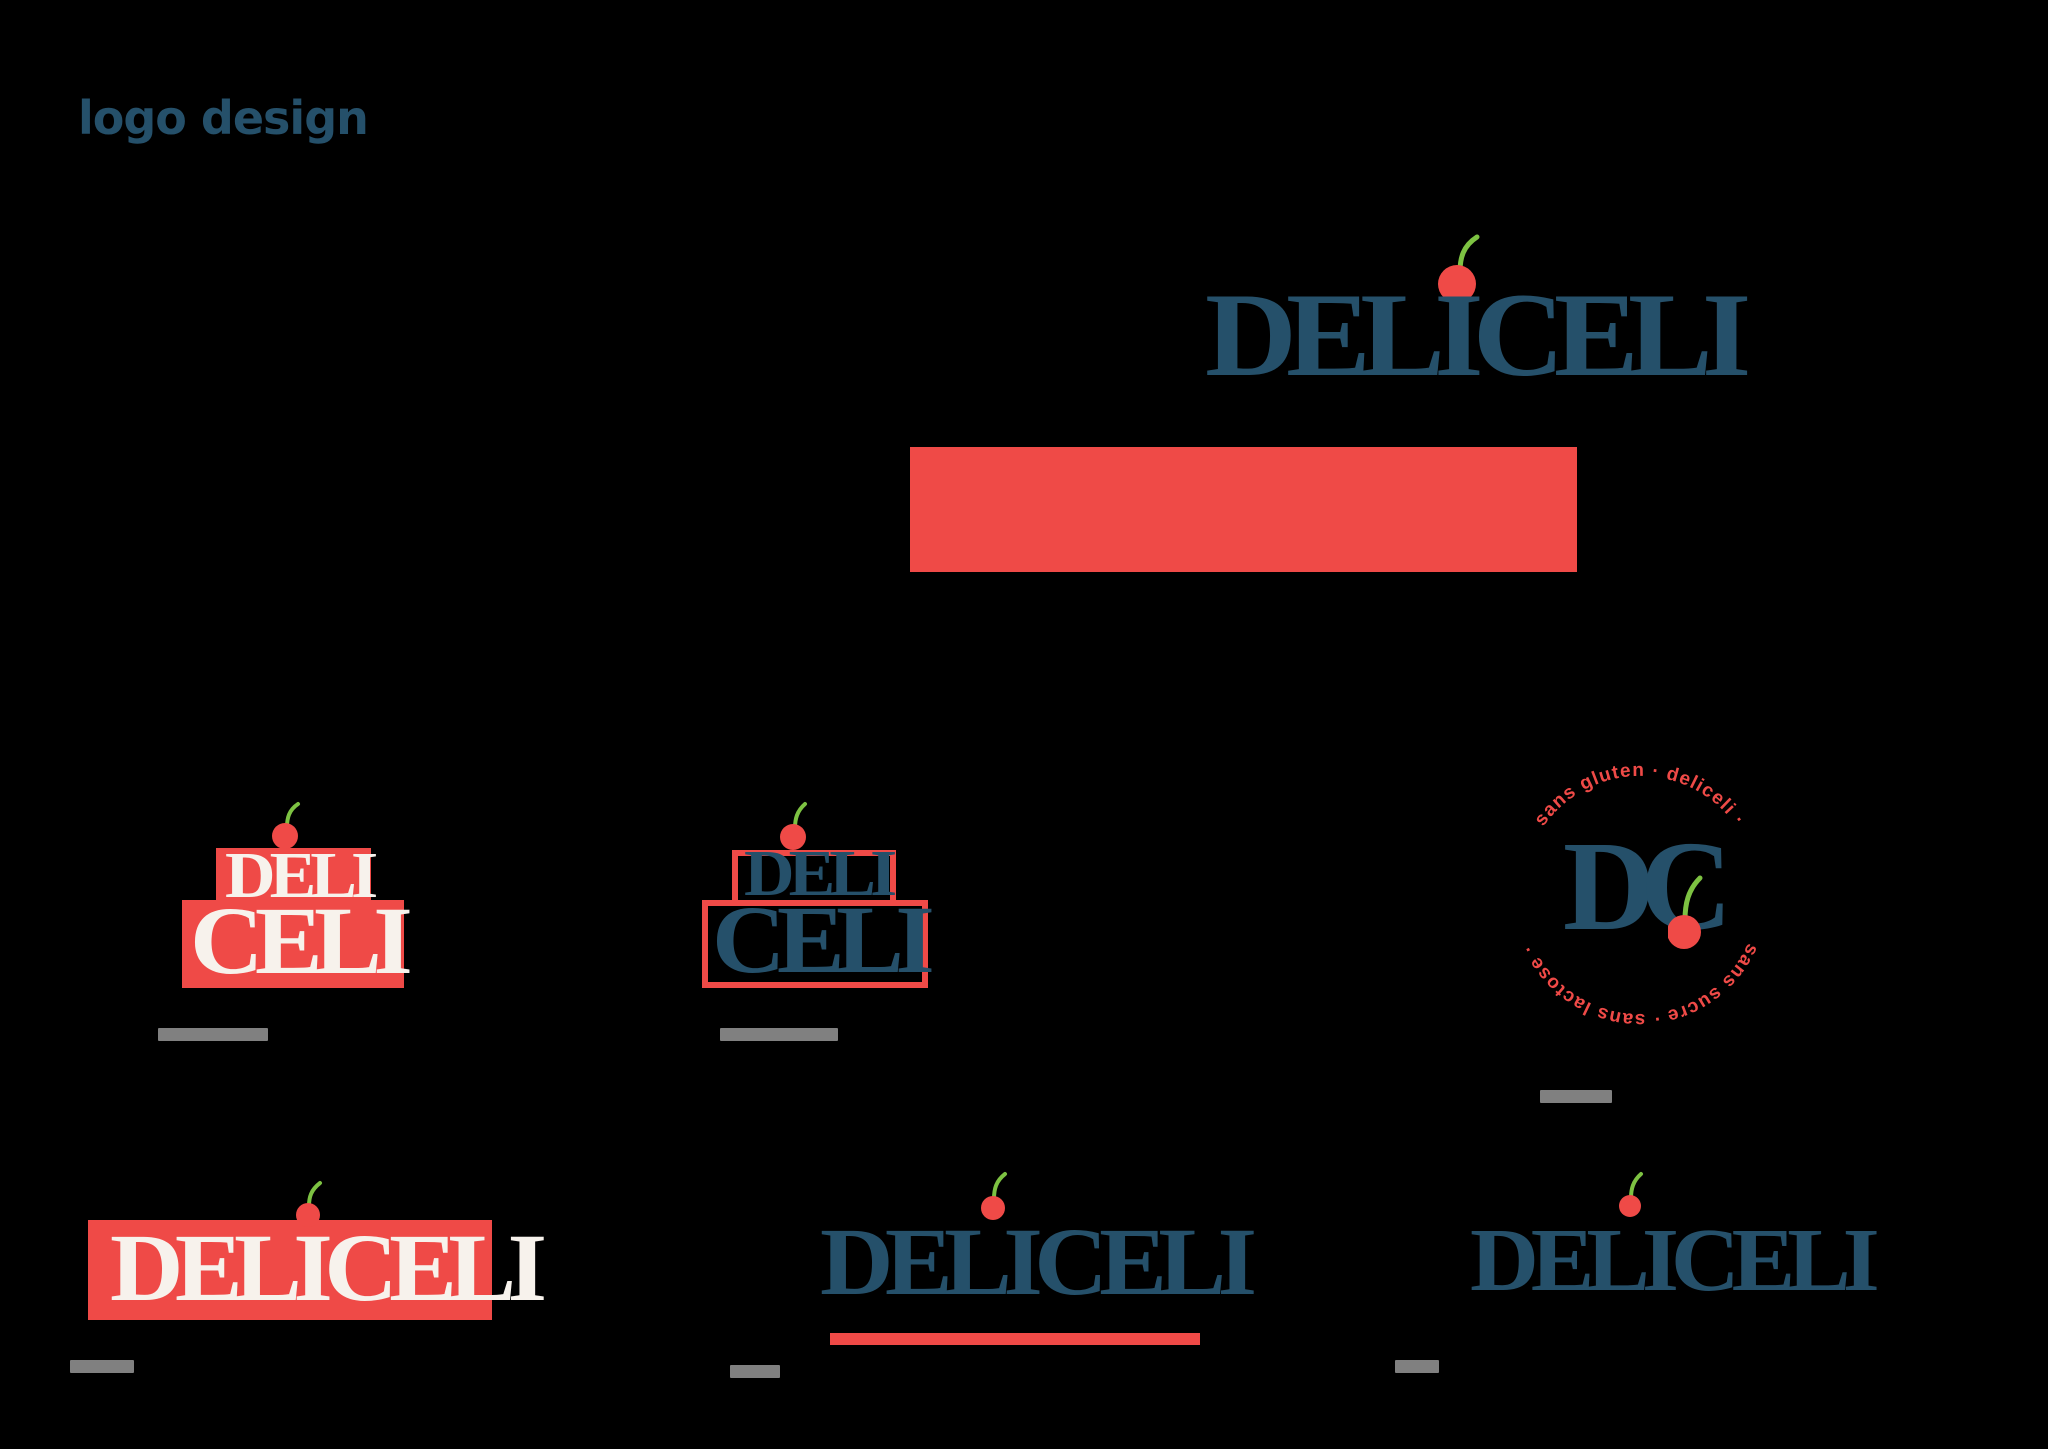 Image resolution: width=2048 pixels, height=1449 pixels. What do you see at coordinates (1015, 1339) in the screenshot?
I see `red-underline-rule` at bounding box center [1015, 1339].